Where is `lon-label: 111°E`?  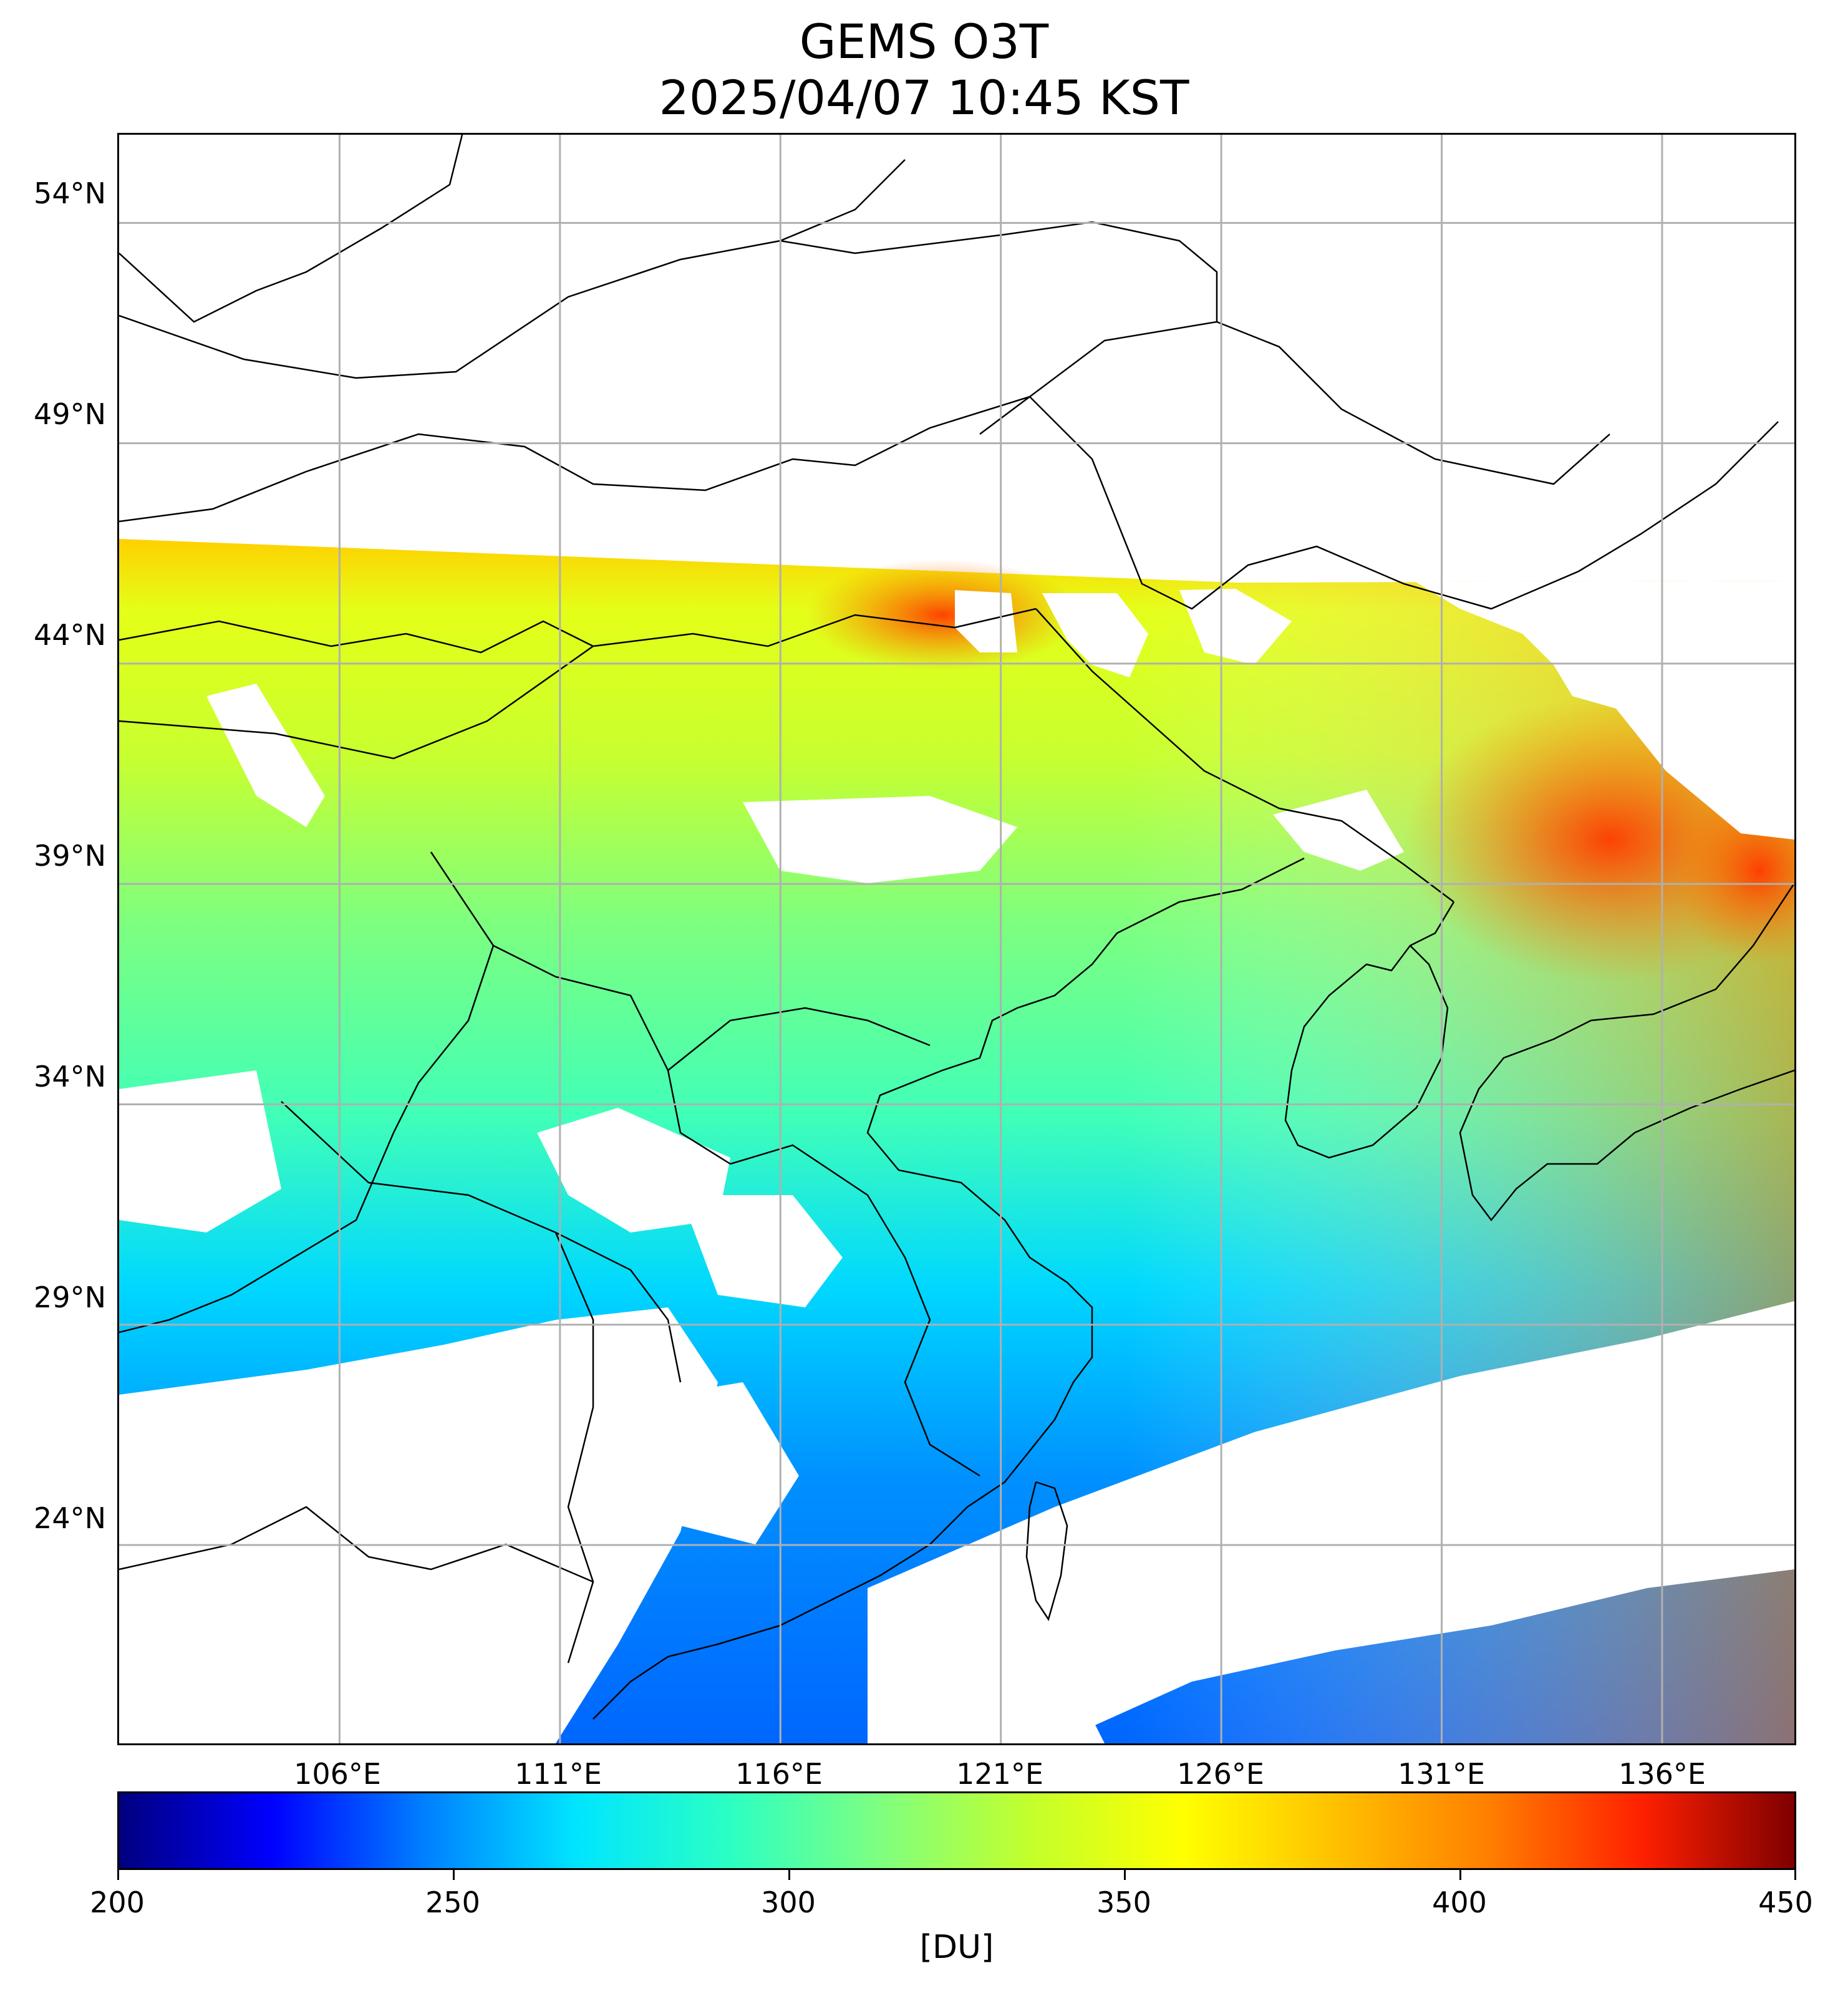
lon-label: 111°E is located at coordinates (558, 1774).